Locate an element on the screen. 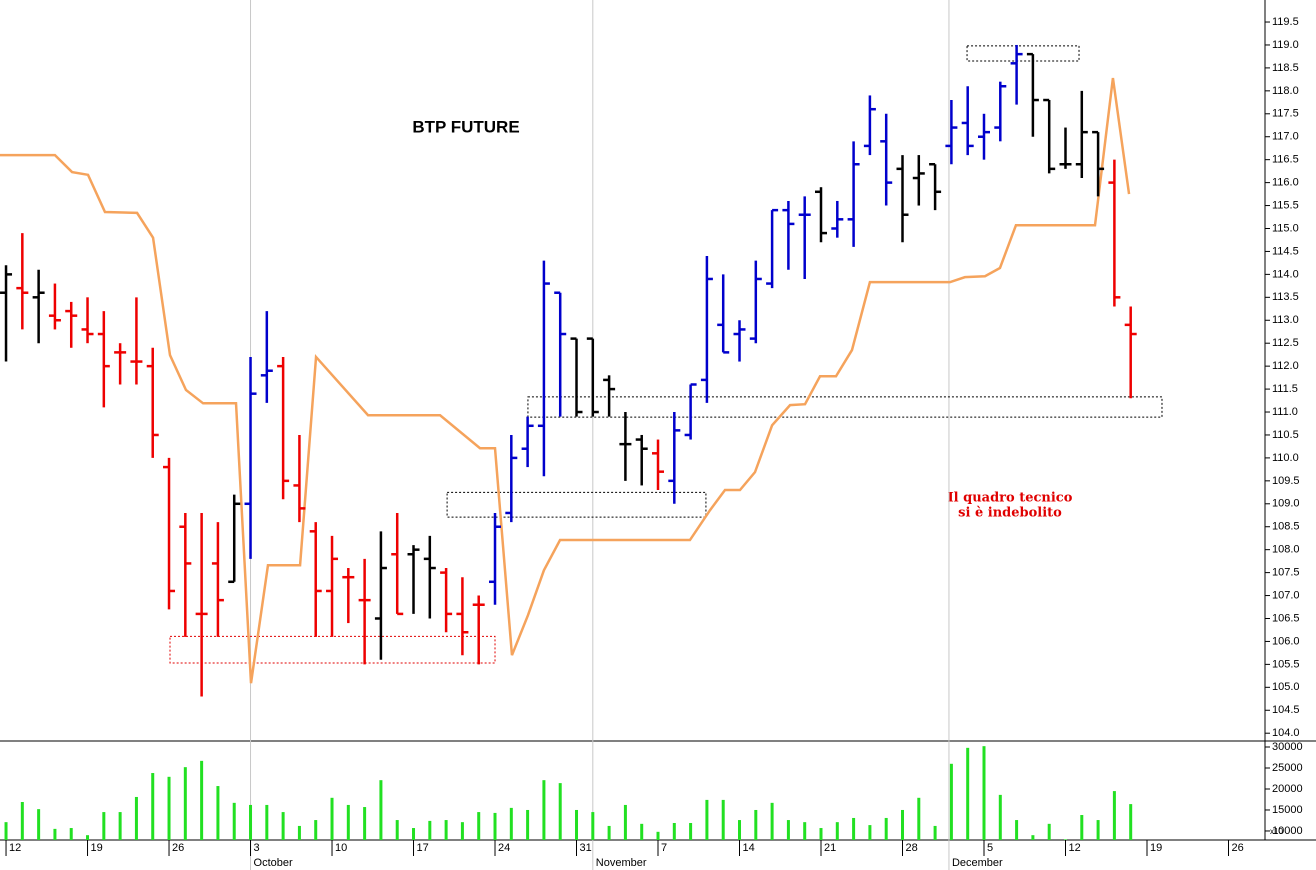  y-tick-label: 105.5 is located at coordinates (1286, 664).